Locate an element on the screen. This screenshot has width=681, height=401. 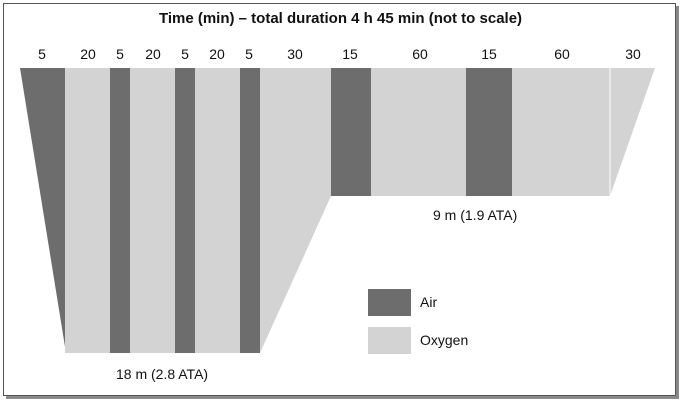
segment-descent-air is located at coordinates (43, 210).